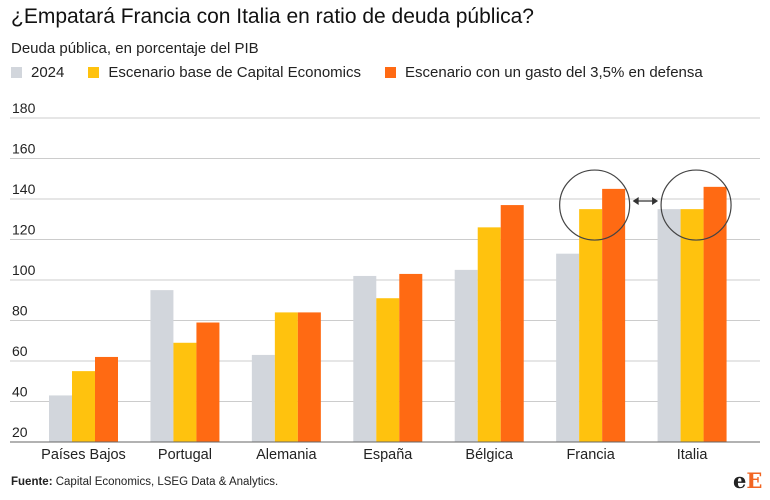 This screenshot has height=500, width=770. I want to click on legend-item-2024: 2024, so click(37, 72).